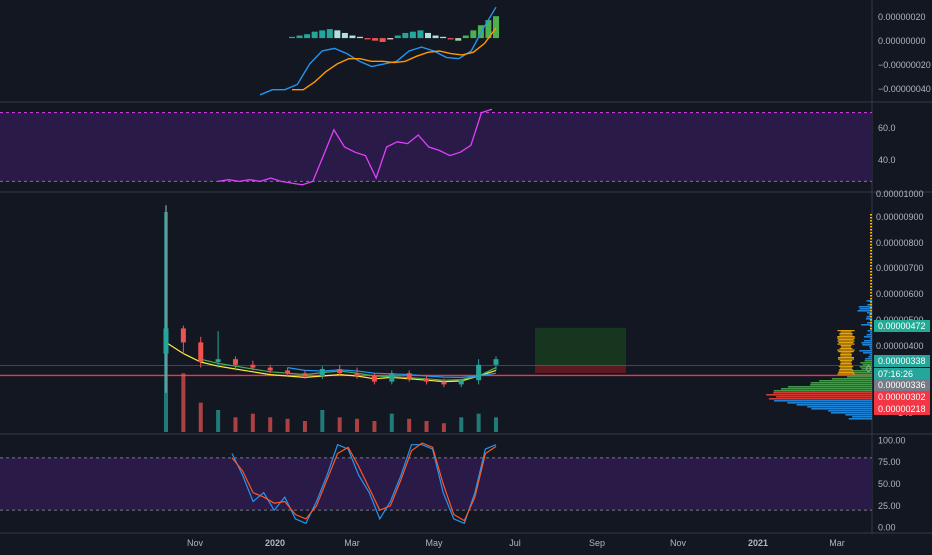  Describe the element at coordinates (887, 160) in the screenshot. I see `rsi-tick-label: 40.0` at that location.